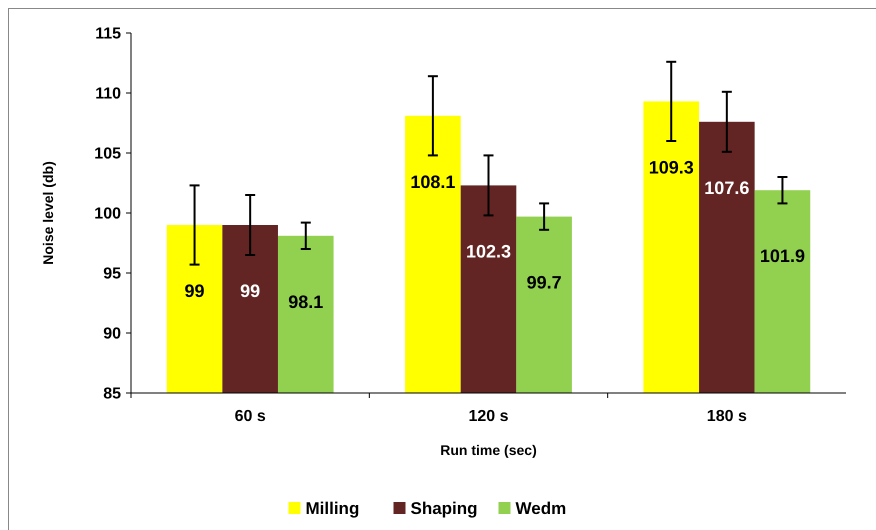 This screenshot has width=876, height=530. Describe the element at coordinates (489, 251) in the screenshot. I see `data-label: 102.3` at that location.